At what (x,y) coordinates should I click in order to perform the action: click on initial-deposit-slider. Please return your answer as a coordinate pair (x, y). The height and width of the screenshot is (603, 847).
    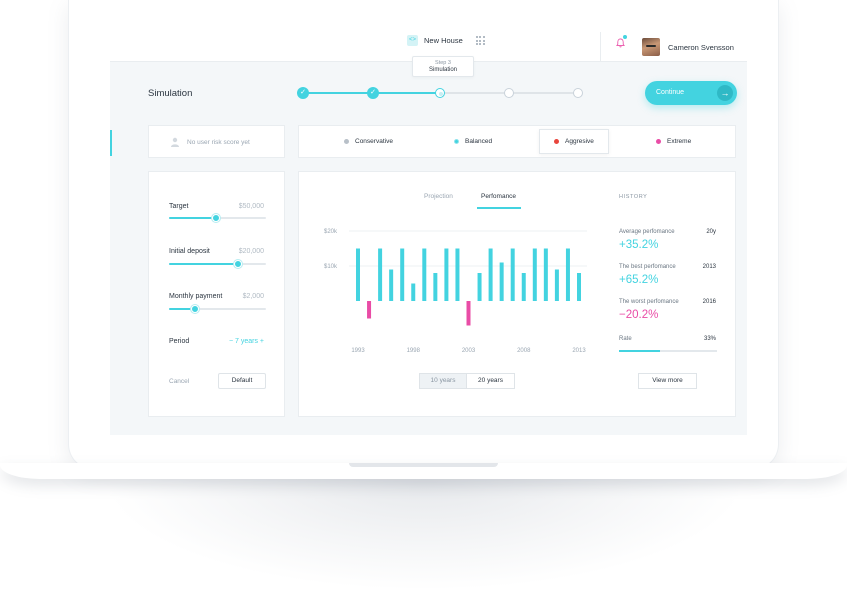
    Looking at the image, I should click on (217, 264).